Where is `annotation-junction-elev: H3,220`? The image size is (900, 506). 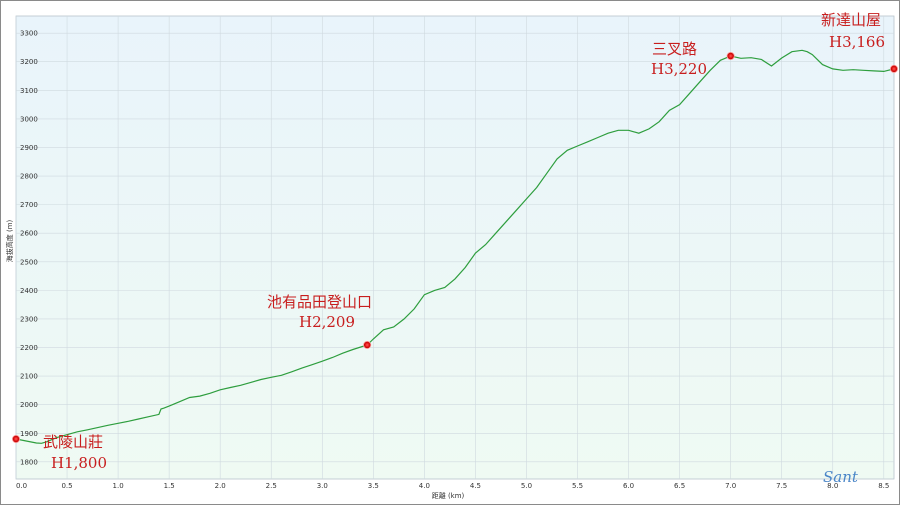 annotation-junction-elev: H3,220 is located at coordinates (679, 69).